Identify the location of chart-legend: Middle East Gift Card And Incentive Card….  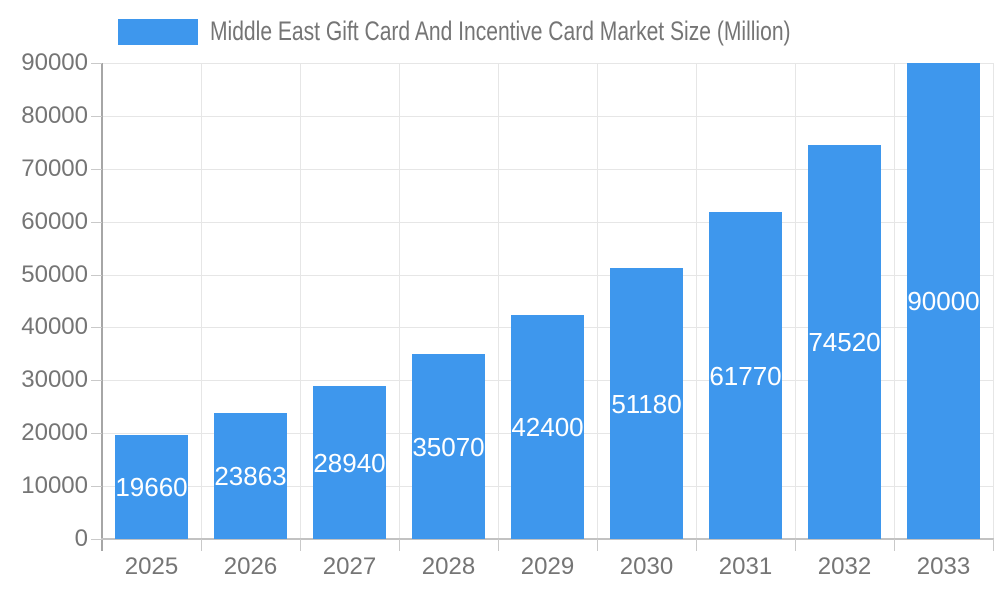
(500, 28).